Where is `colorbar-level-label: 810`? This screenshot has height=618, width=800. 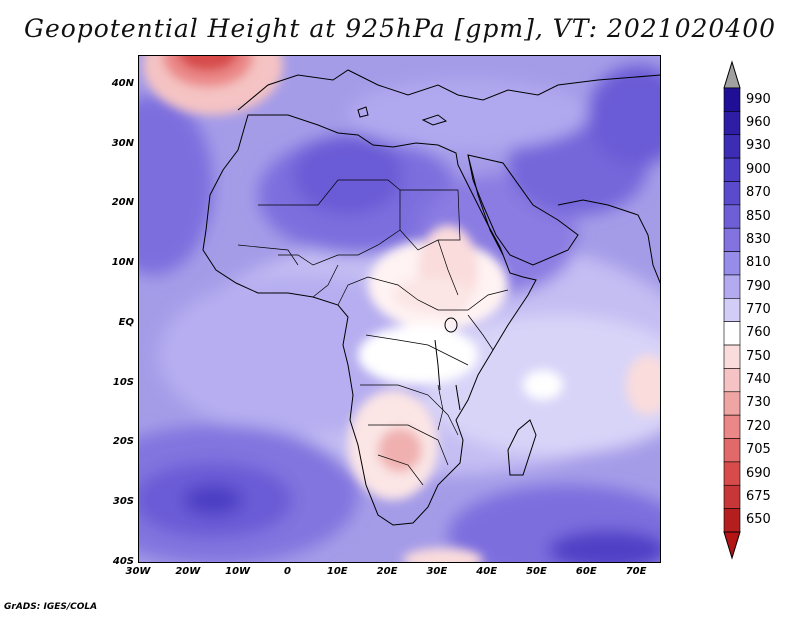
colorbar-level-label: 810 is located at coordinates (758, 263).